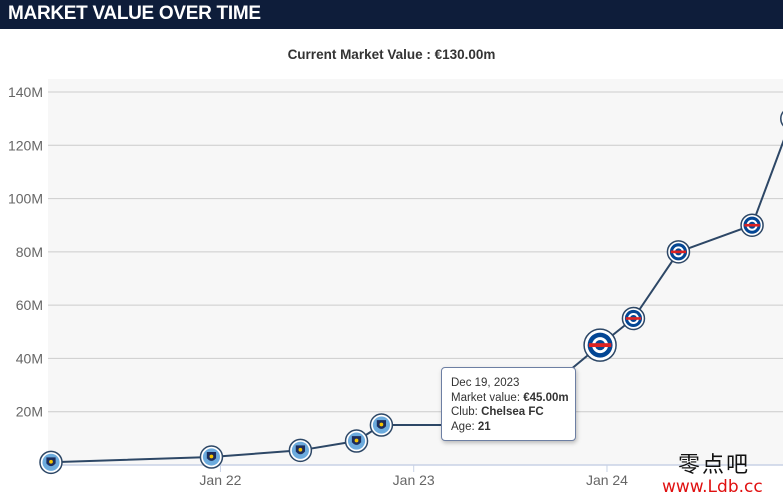 This screenshot has width=783, height=498. What do you see at coordinates (510, 397) in the screenshot?
I see `tooltip-market-value: Market value: €45.00m` at bounding box center [510, 397].